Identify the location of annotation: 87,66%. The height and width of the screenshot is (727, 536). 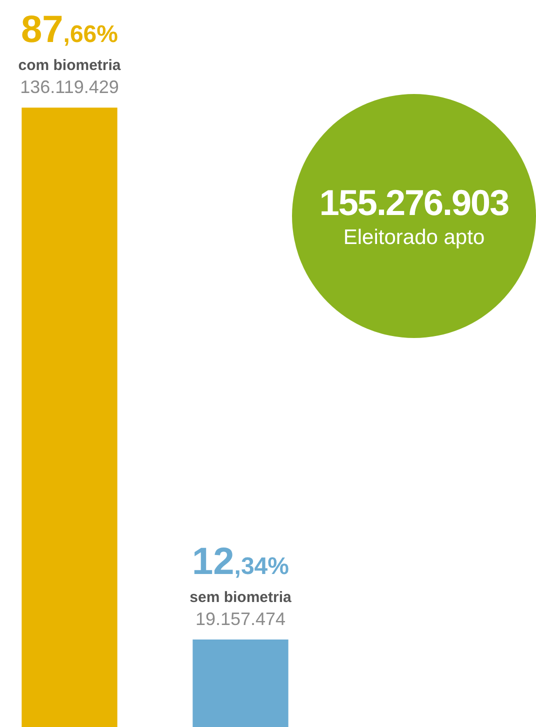
(69, 30).